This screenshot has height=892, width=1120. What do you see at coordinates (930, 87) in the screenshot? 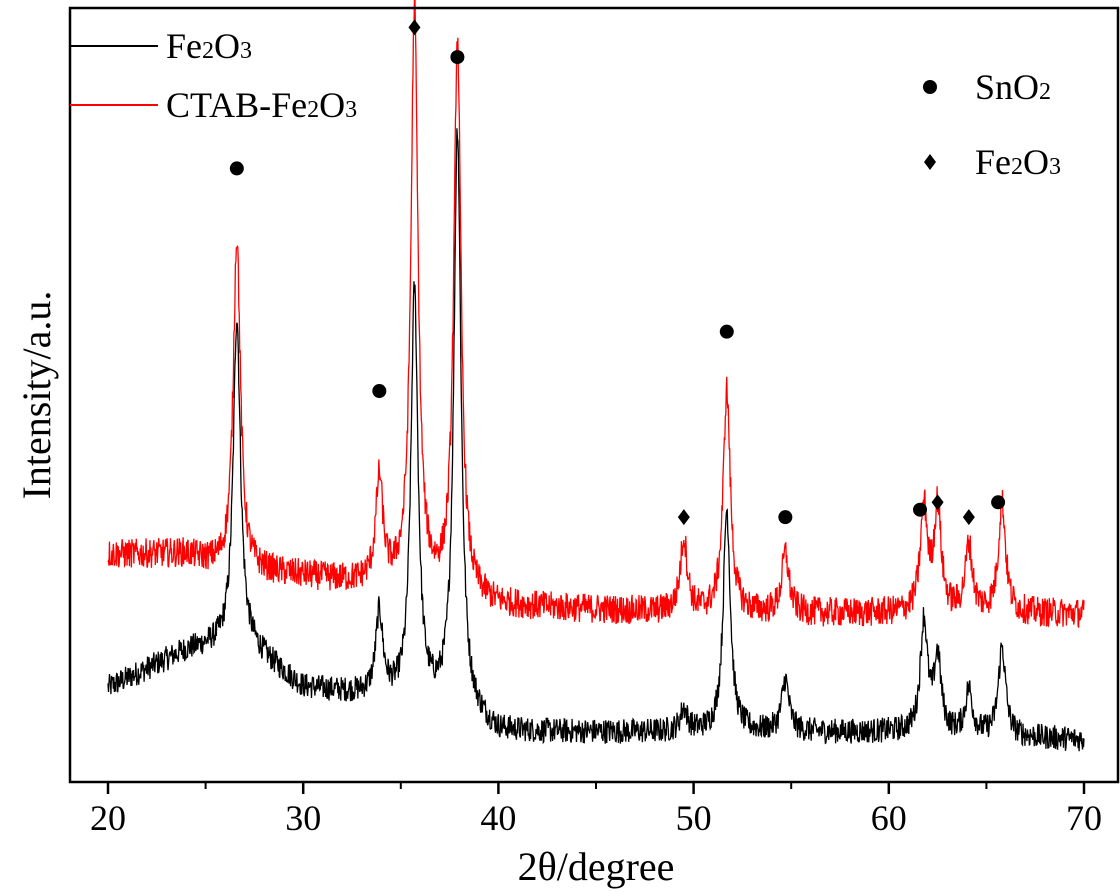
I see `legend-sno2-symbol` at bounding box center [930, 87].